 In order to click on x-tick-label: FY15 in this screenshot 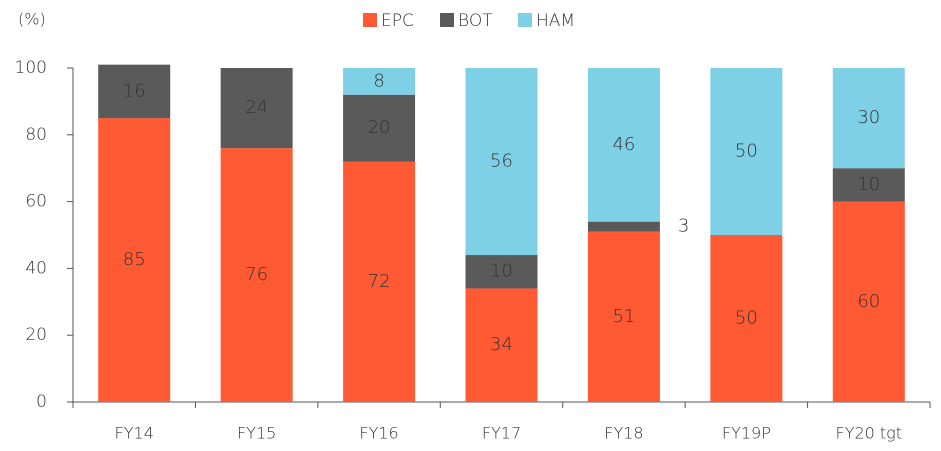, I will do `click(256, 433)`.